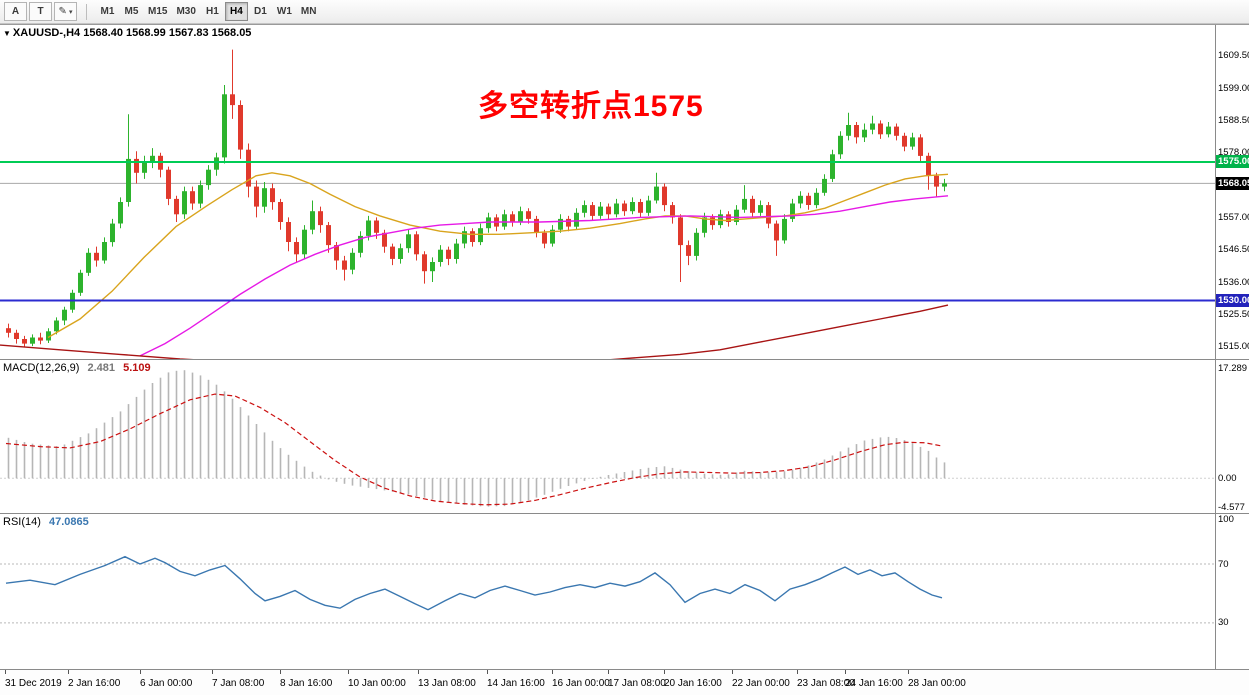 This screenshot has width=1249, height=695. I want to click on time-axis-label: 2 Jan 16:00, so click(94, 683).